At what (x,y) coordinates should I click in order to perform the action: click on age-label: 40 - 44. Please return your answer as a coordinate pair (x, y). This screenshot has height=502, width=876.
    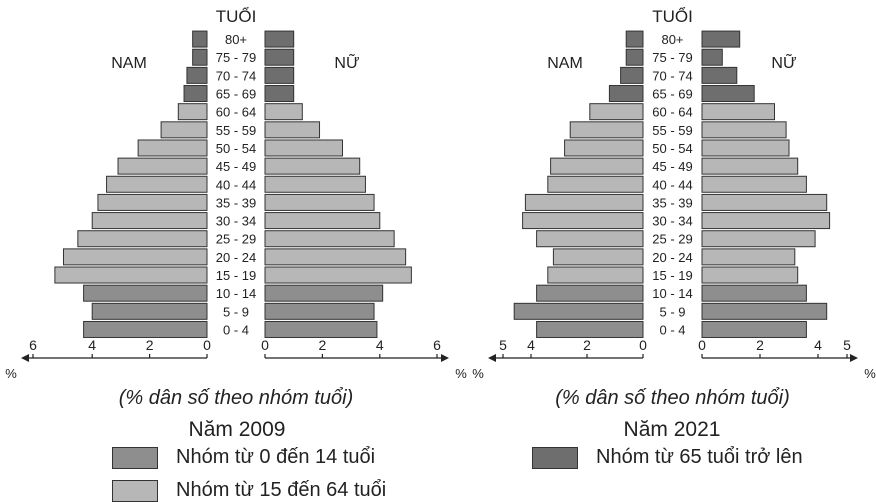
    Looking at the image, I should click on (672, 184).